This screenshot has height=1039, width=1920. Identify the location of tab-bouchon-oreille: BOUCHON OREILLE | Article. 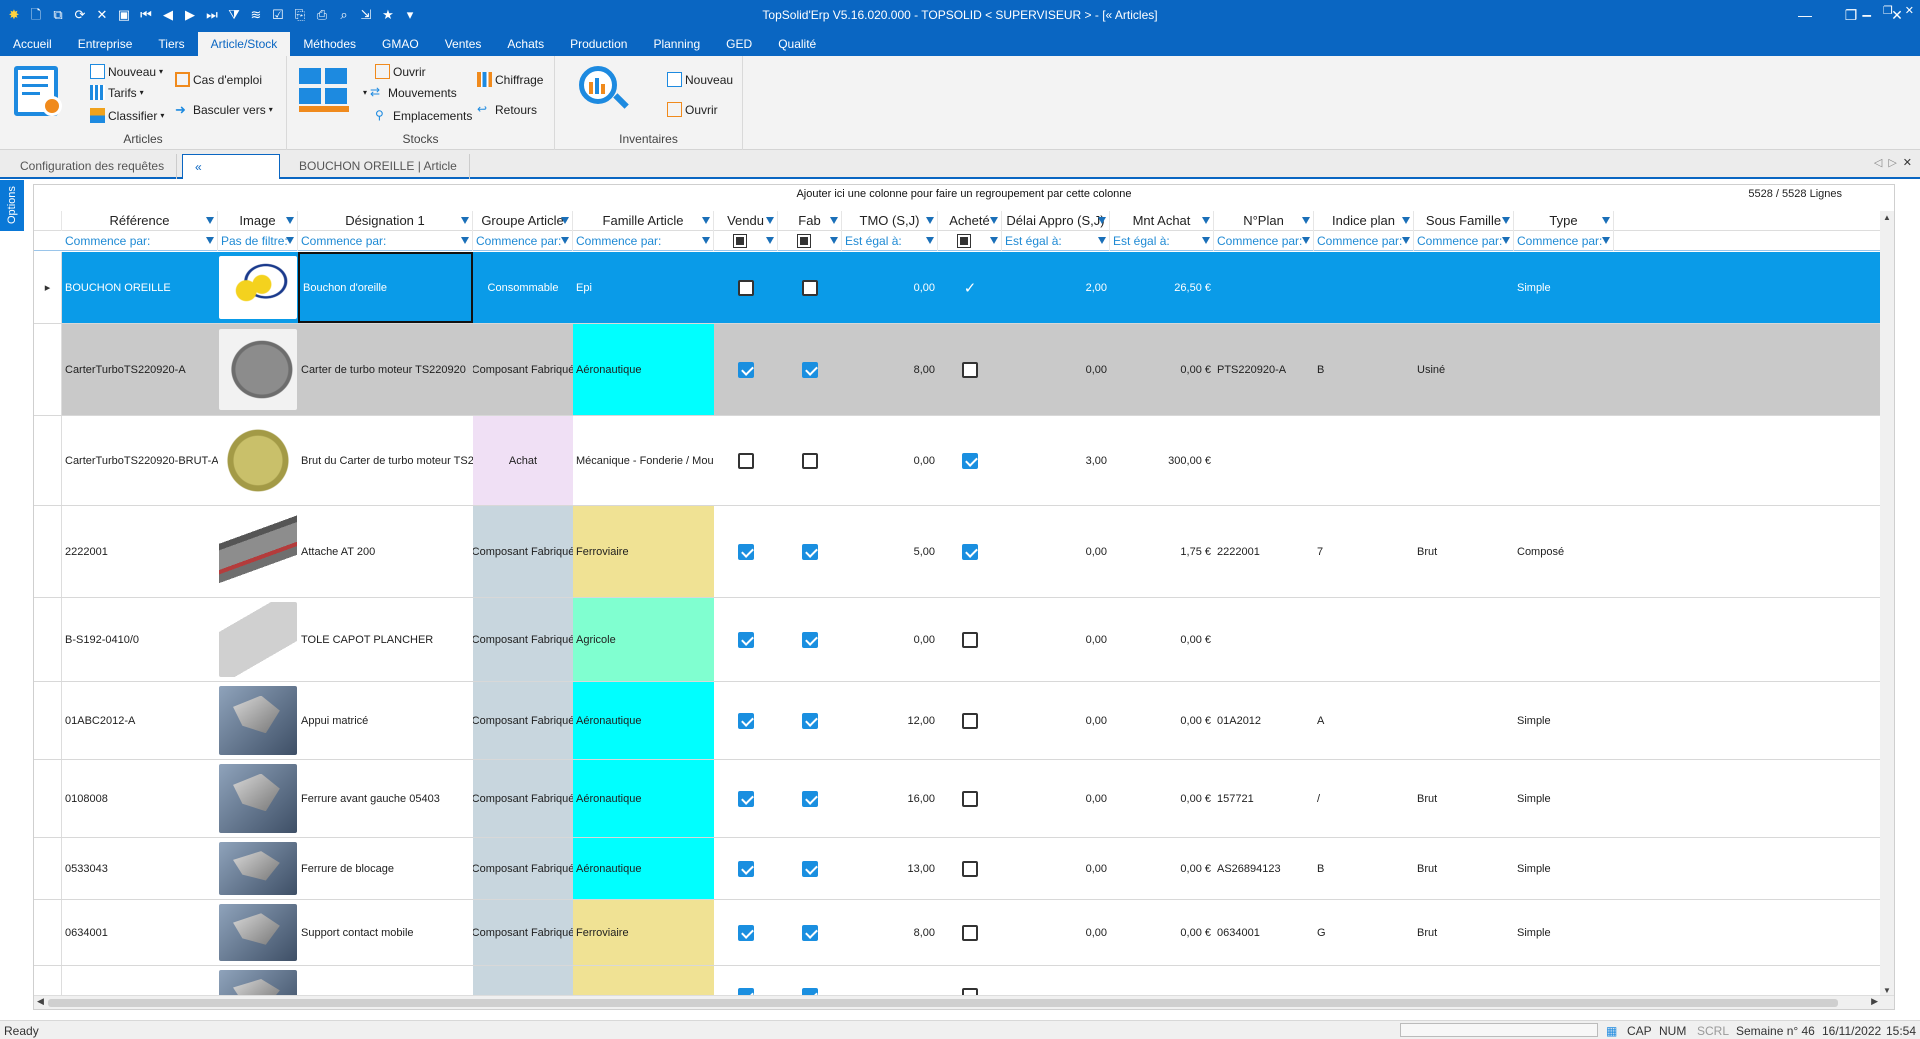
(378, 166).